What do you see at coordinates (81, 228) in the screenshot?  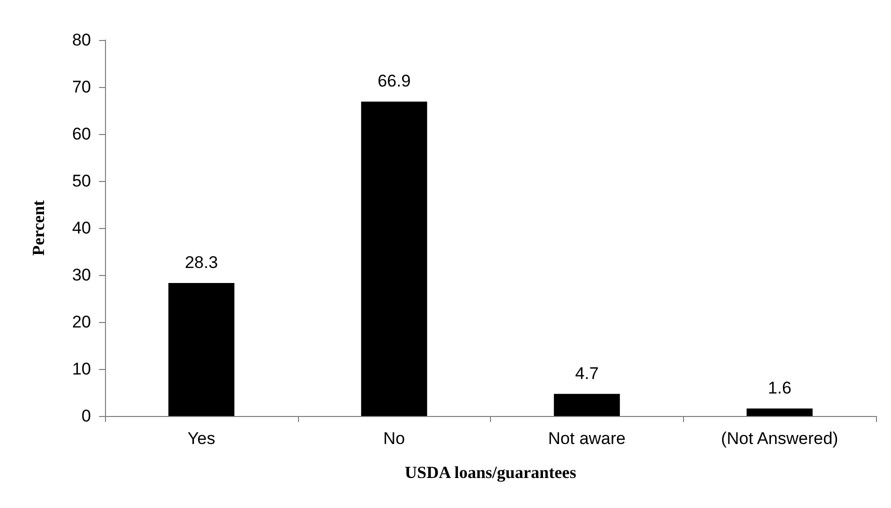 I see `y-tick-label: 40` at bounding box center [81, 228].